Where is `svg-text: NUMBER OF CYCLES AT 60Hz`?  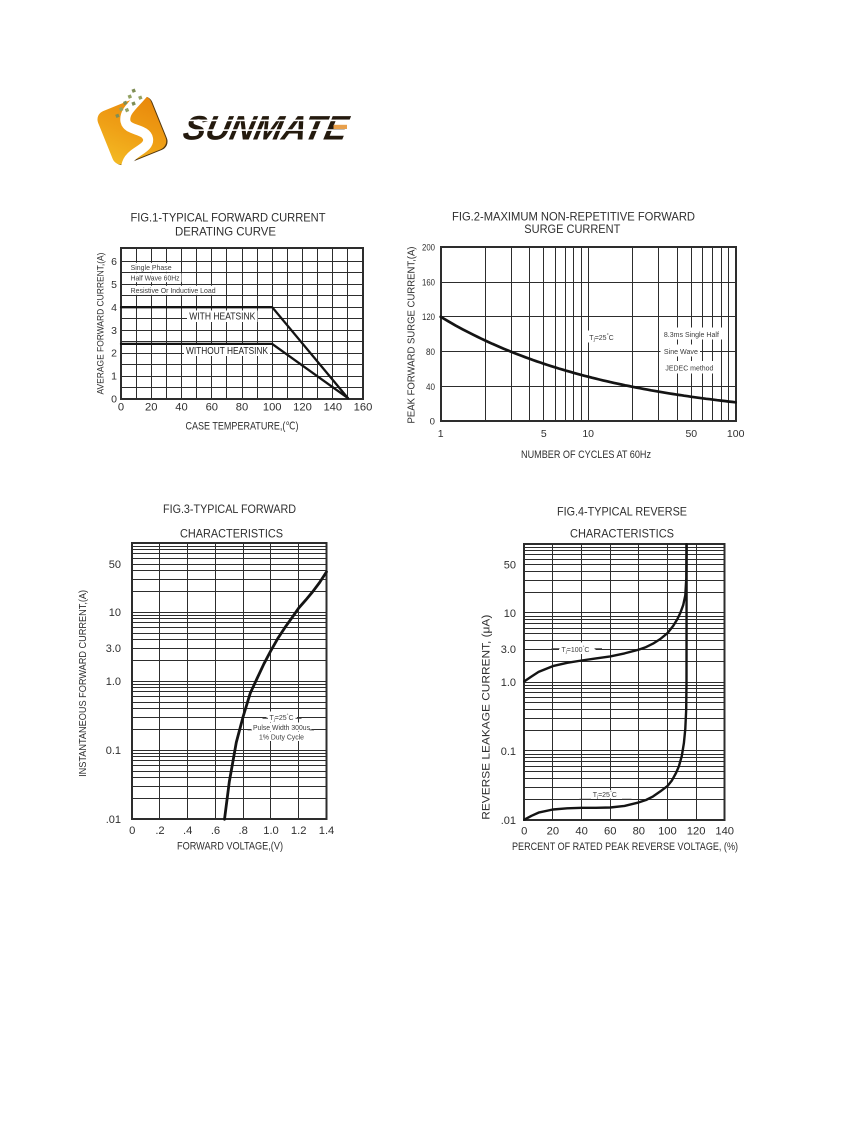
svg-text: NUMBER OF CYCLES AT 60Hz is located at coordinates (586, 455).